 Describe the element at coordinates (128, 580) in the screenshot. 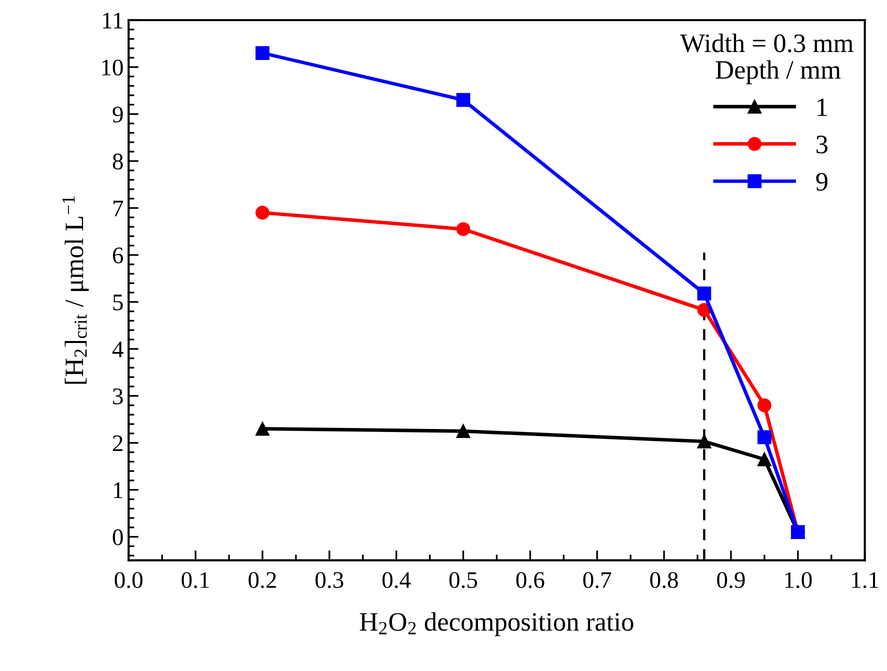

I see `x-tick-label: 0.0` at that location.